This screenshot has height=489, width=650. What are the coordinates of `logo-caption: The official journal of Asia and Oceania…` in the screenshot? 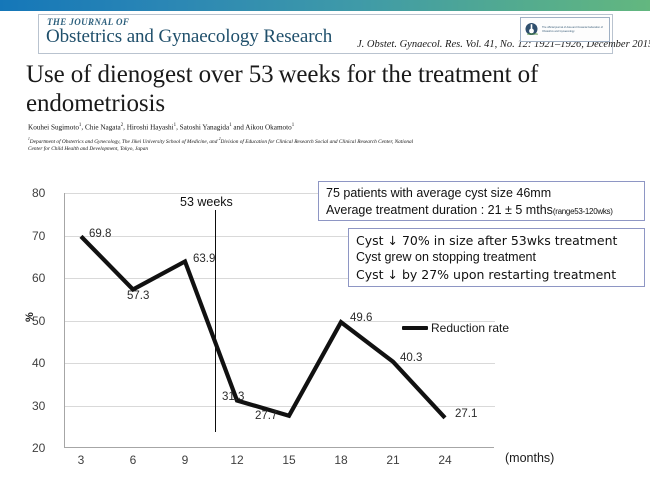 It's located at (572, 29).